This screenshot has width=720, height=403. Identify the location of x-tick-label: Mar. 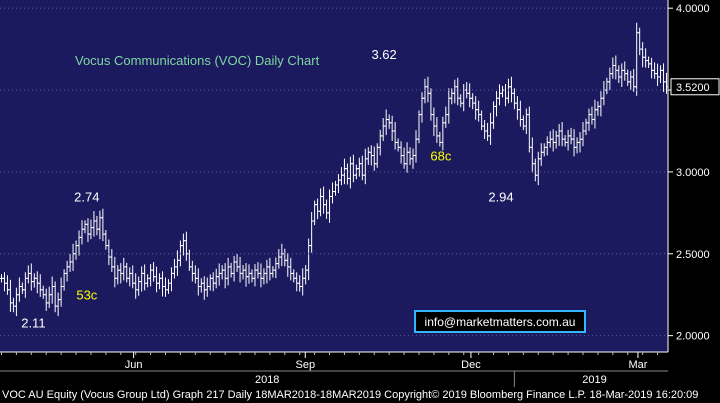
(637, 365).